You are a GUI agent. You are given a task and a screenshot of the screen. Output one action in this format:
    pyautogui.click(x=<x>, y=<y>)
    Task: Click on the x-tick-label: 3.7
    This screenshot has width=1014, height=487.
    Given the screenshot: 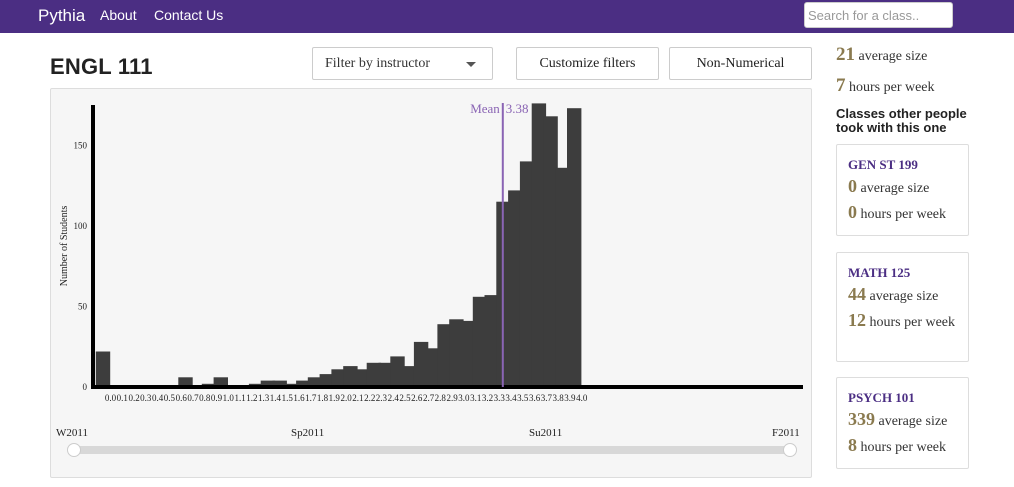 What is the action you would take?
    pyautogui.click(x=547, y=398)
    